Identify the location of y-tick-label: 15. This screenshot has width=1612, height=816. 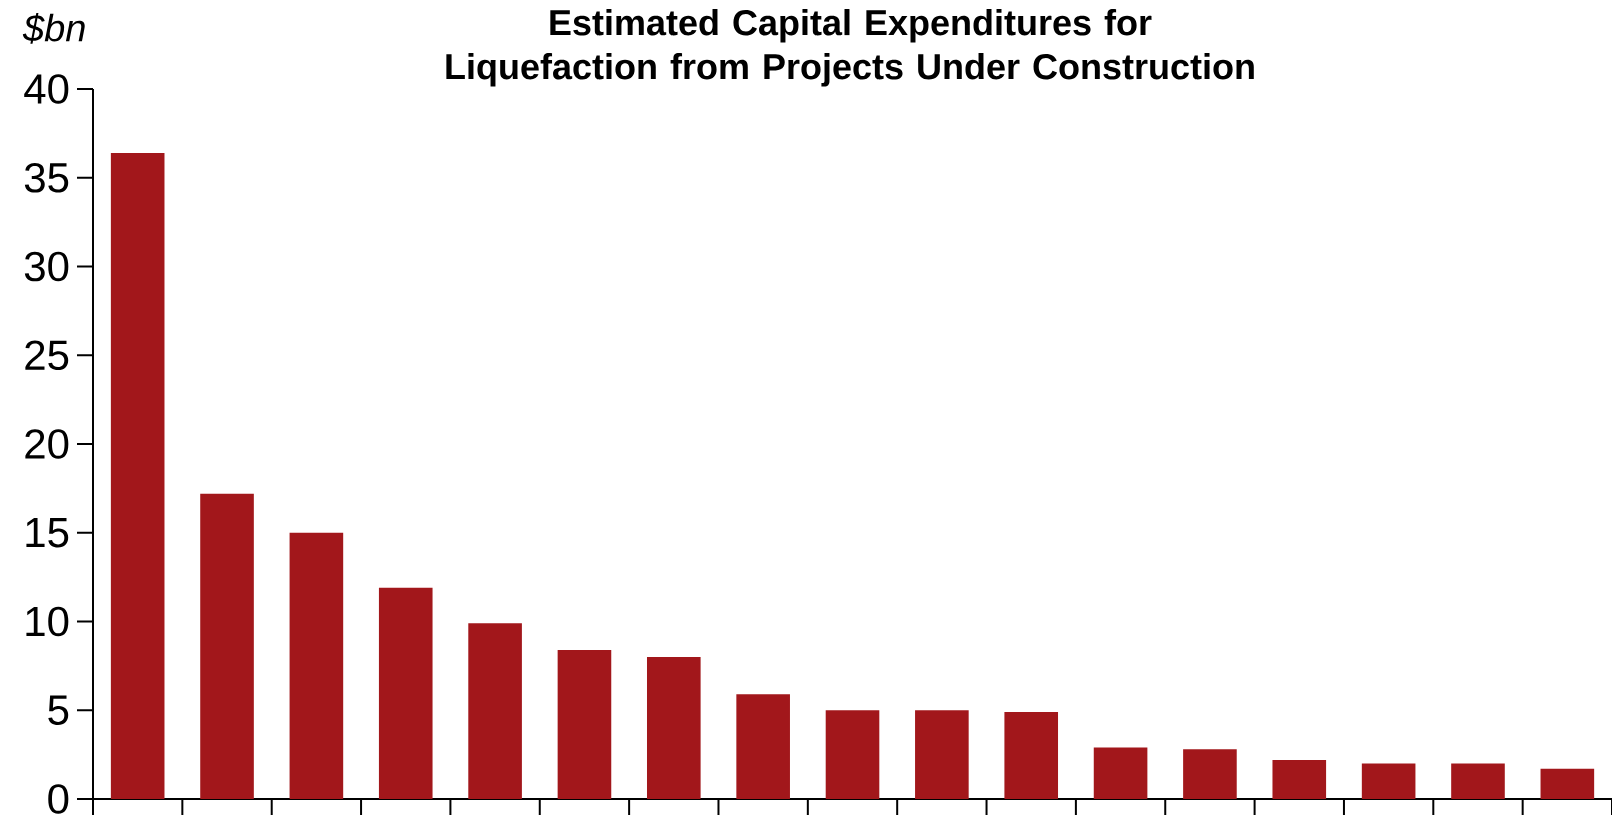
(47, 533).